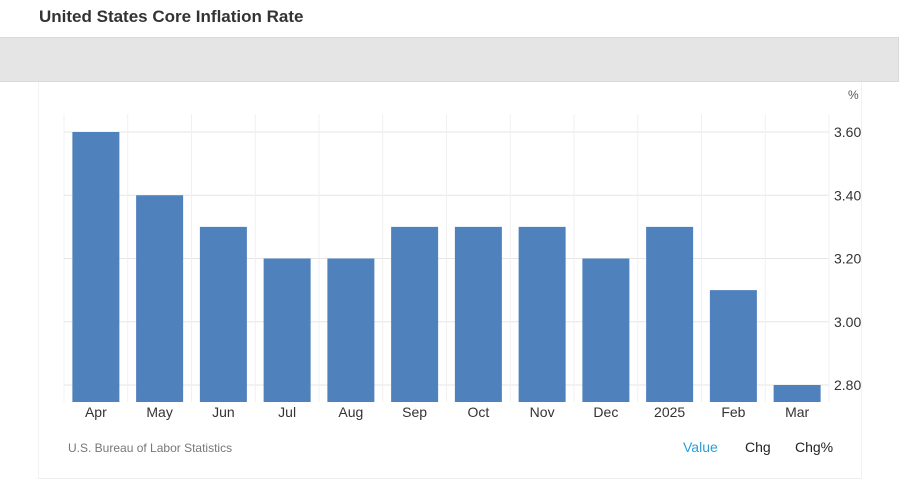 Image resolution: width=900 pixels, height=483 pixels. I want to click on bar-mar, so click(797, 393).